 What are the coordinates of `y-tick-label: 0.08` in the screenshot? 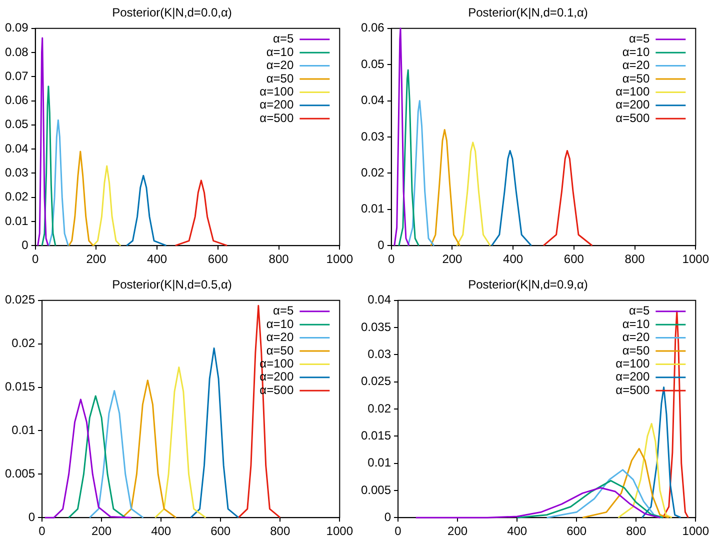 It's located at (16, 51).